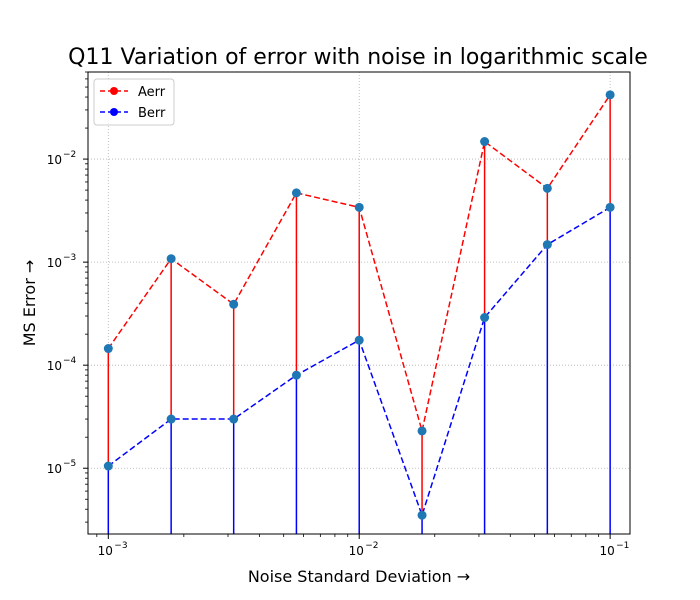 Image resolution: width=700 pixels, height=600 pixels. What do you see at coordinates (120, 546) in the screenshot?
I see `x-tick-exponent: −3` at bounding box center [120, 546].